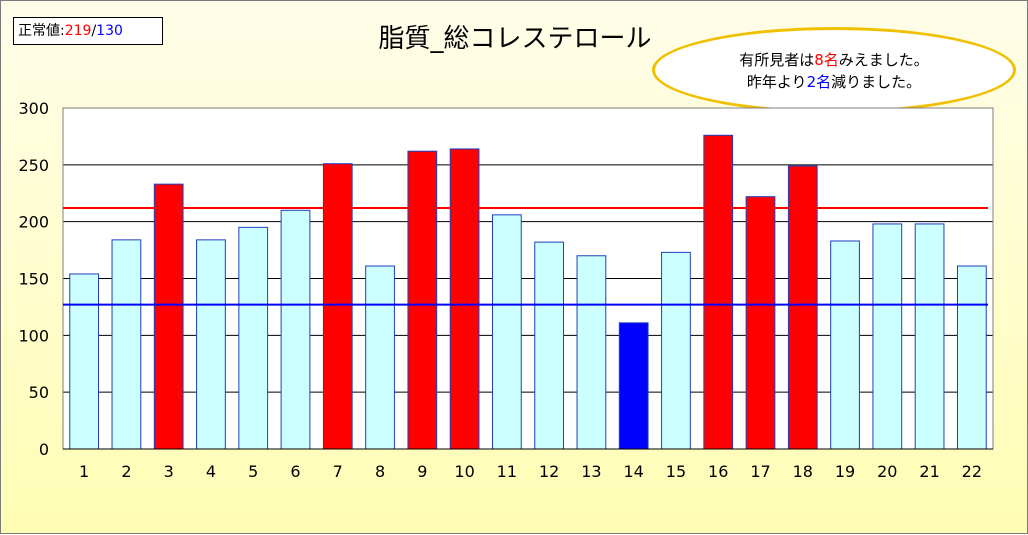 This screenshot has height=535, width=1028. Describe the element at coordinates (44, 449) in the screenshot. I see `y-tick-label: 0` at that location.